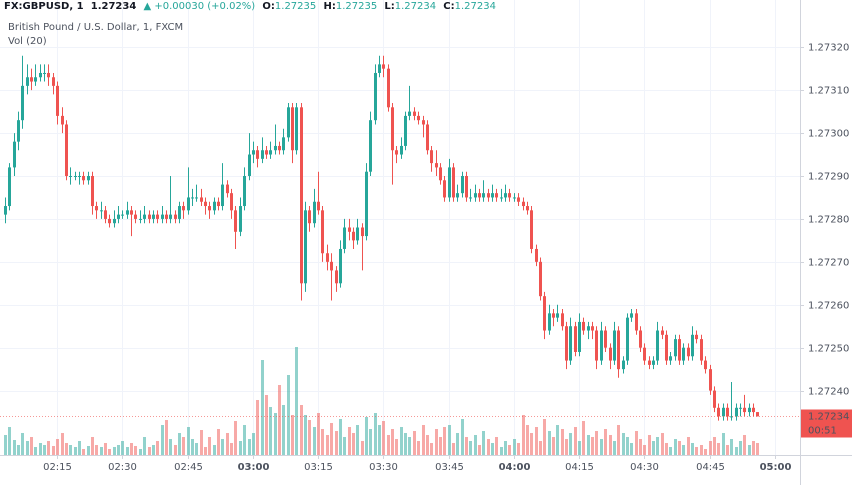  Describe the element at coordinates (828, 306) in the screenshot. I see `y-tick-label: 1.27260` at that location.